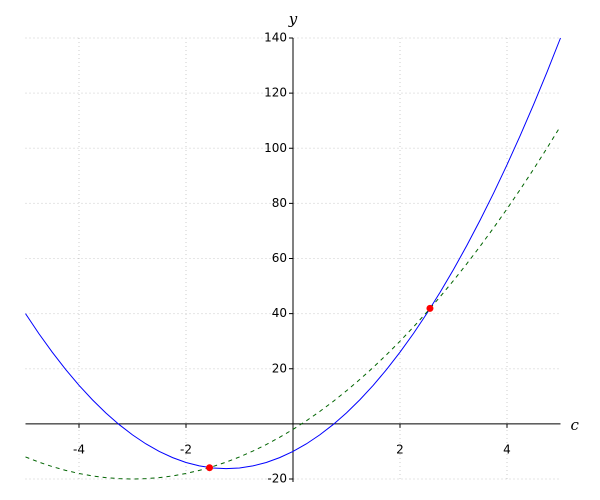 Image resolution: width=600 pixels, height=500 pixels. What do you see at coordinates (79, 449) in the screenshot?
I see `x-tick-label: -4` at bounding box center [79, 449].